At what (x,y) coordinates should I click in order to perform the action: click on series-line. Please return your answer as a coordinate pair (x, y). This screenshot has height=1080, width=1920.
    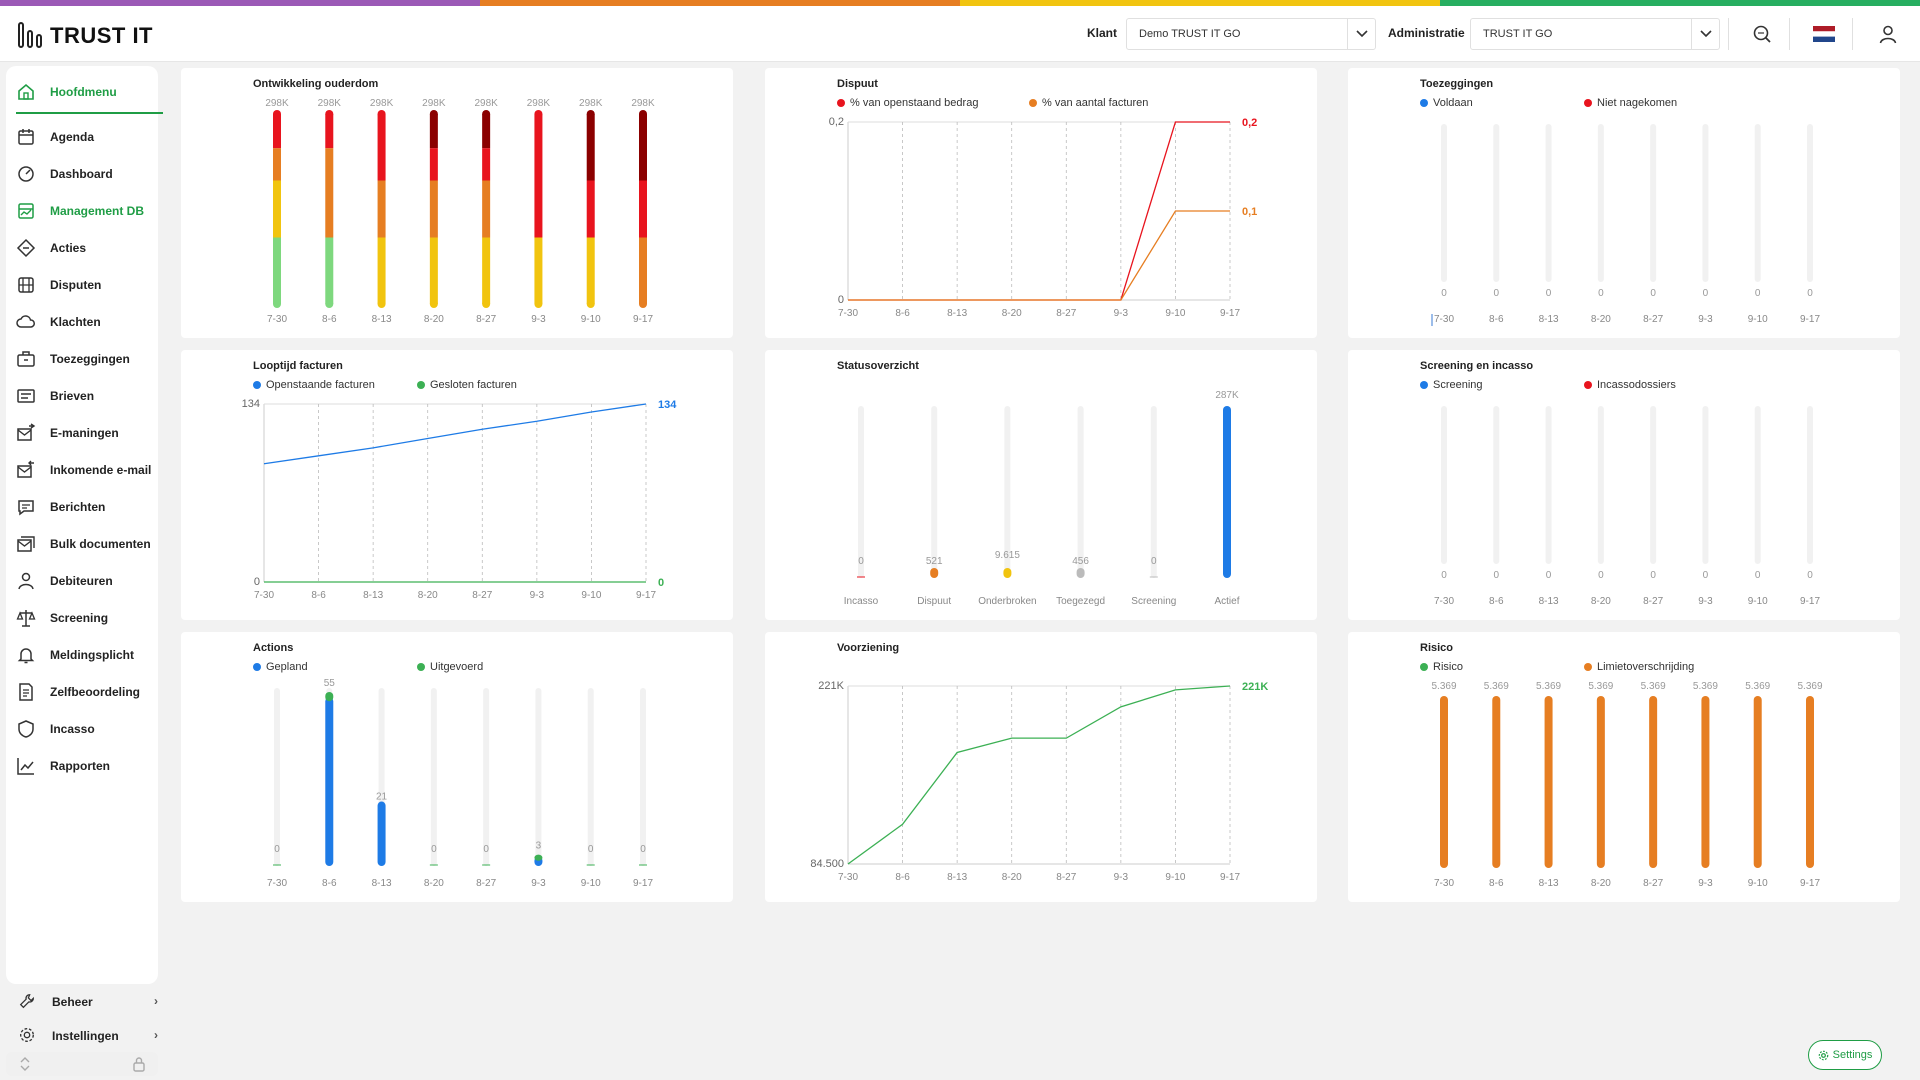
    Looking at the image, I should click on (1039, 775).